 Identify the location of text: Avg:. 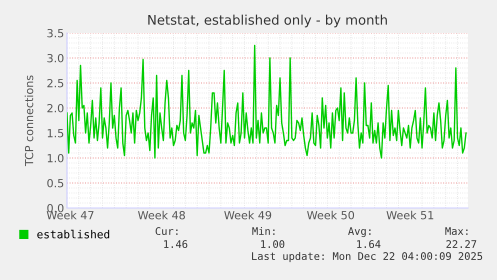
(359, 232).